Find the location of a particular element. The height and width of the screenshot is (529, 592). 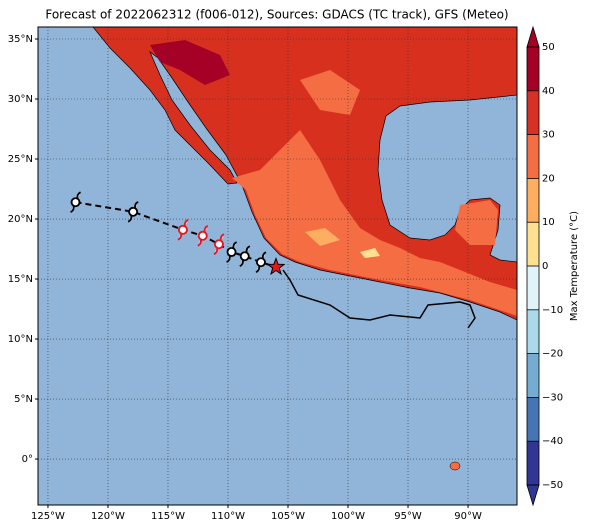

colorbar-tick-label: −40 is located at coordinates (552, 441).